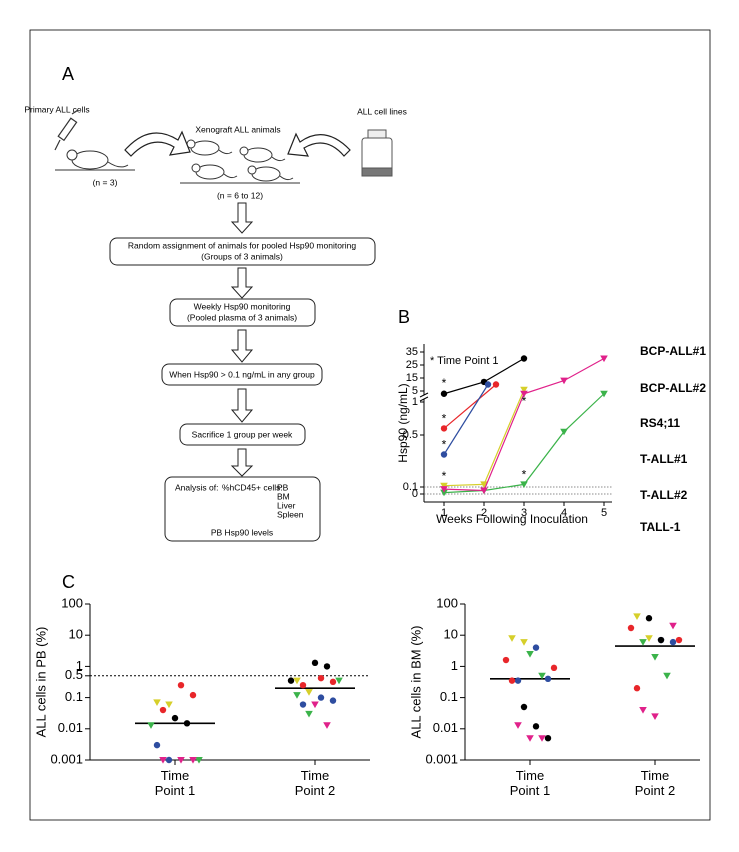 The height and width of the screenshot is (852, 739). What do you see at coordinates (56, 109) in the screenshot?
I see `source-left: Primary ALL cells` at bounding box center [56, 109].